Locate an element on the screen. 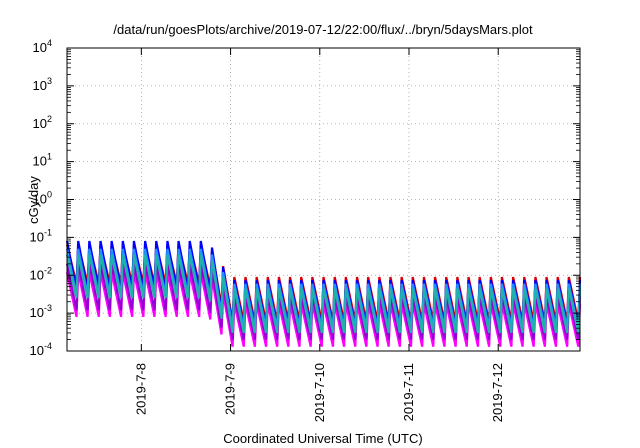 Image resolution: width=640 pixels, height=448 pixels. y-tick-label: 10⁰ is located at coordinates (42, 198).